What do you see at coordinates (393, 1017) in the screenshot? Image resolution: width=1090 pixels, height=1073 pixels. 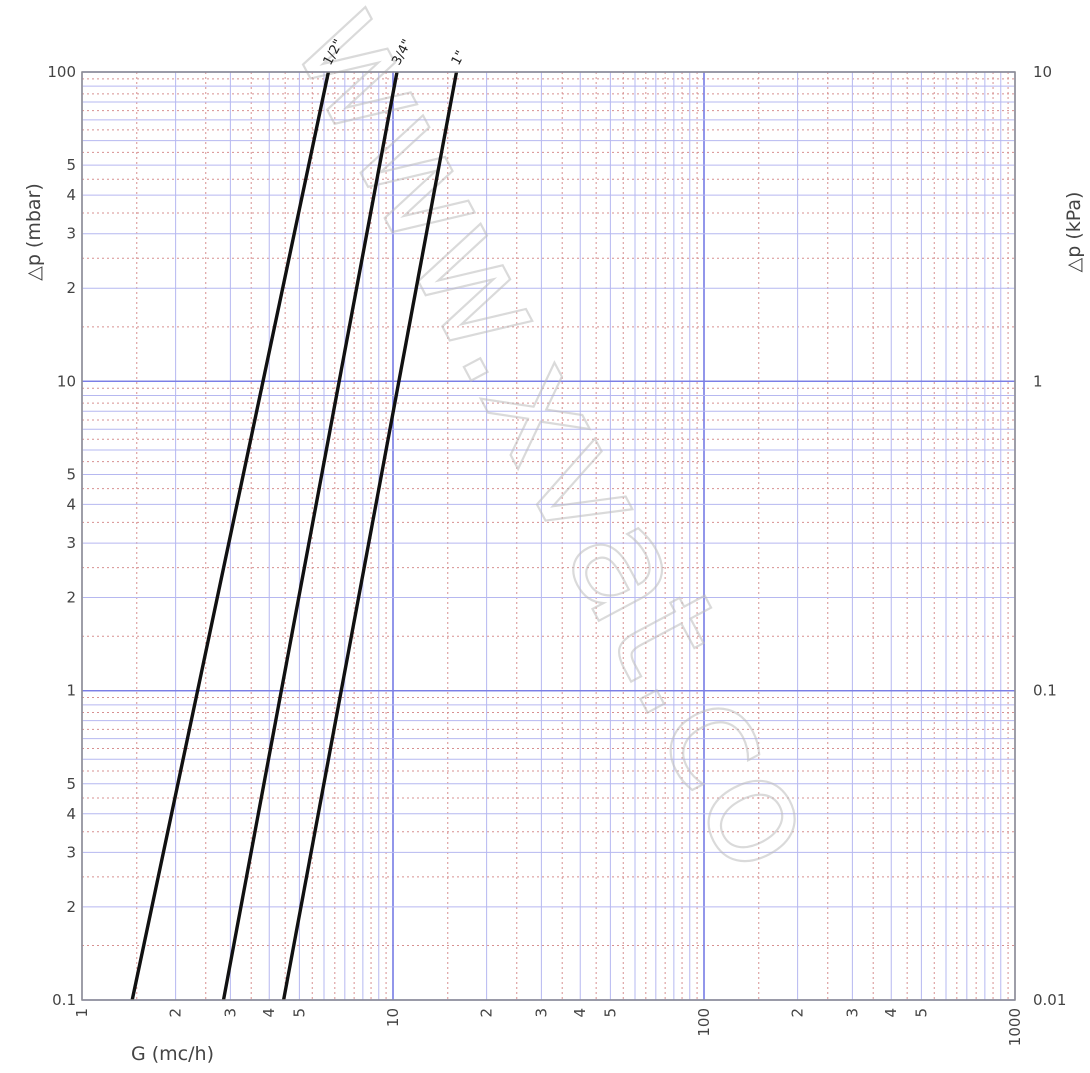 I see `x-tick-label: 10` at bounding box center [393, 1017].